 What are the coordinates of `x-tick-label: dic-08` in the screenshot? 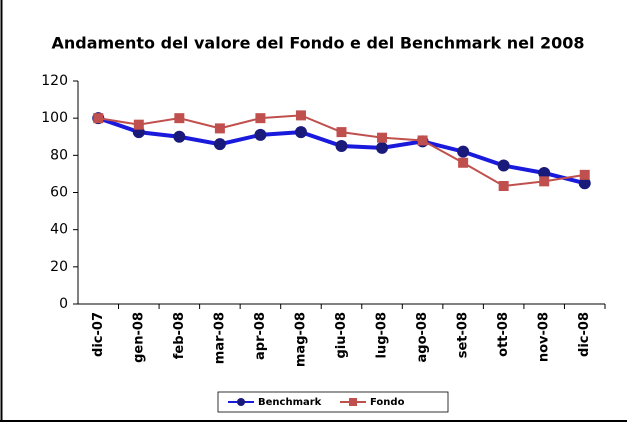 It's located at (584, 334).